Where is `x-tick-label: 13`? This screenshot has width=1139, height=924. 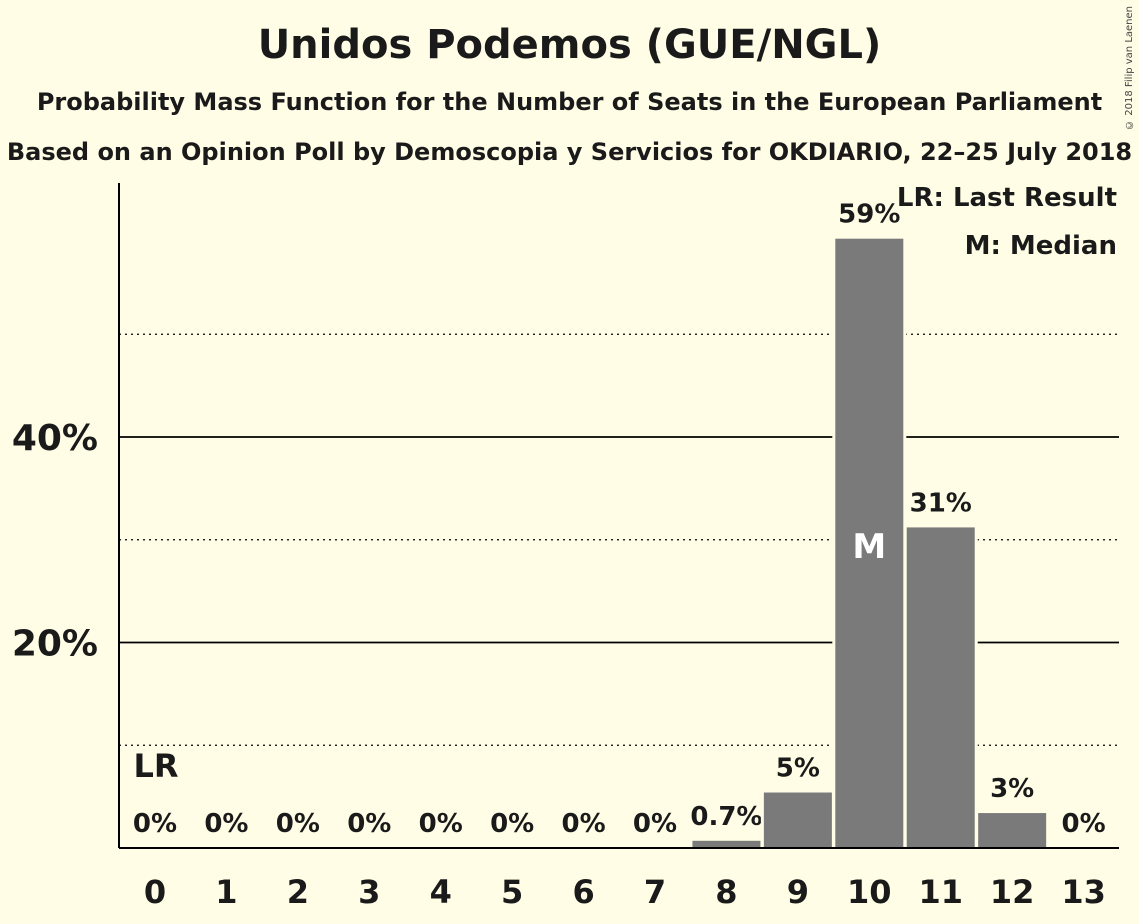 x-tick-label: 13 is located at coordinates (1083, 892).